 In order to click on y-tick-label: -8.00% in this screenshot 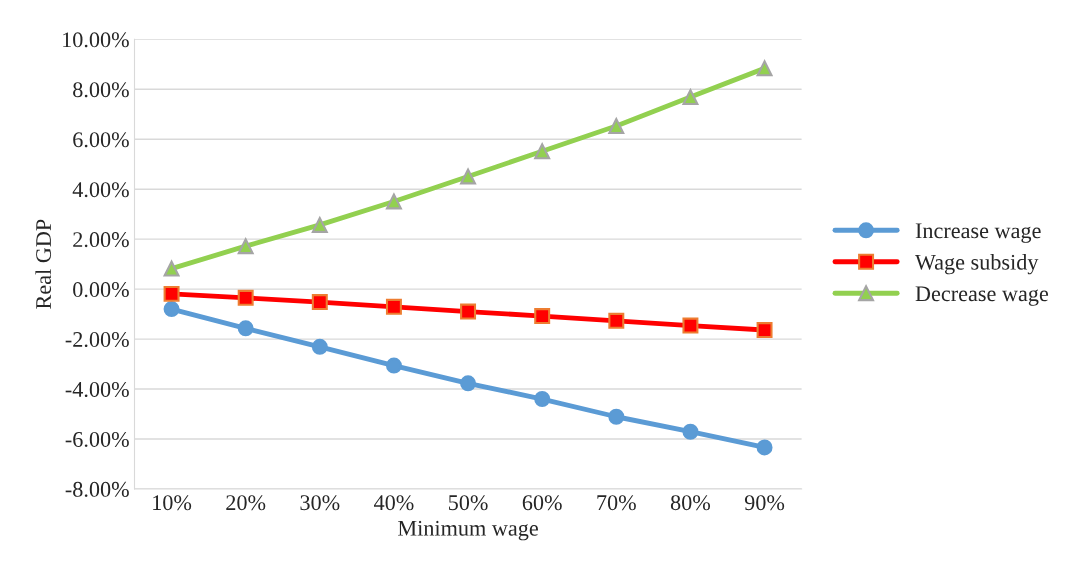, I will do `click(97, 489)`.